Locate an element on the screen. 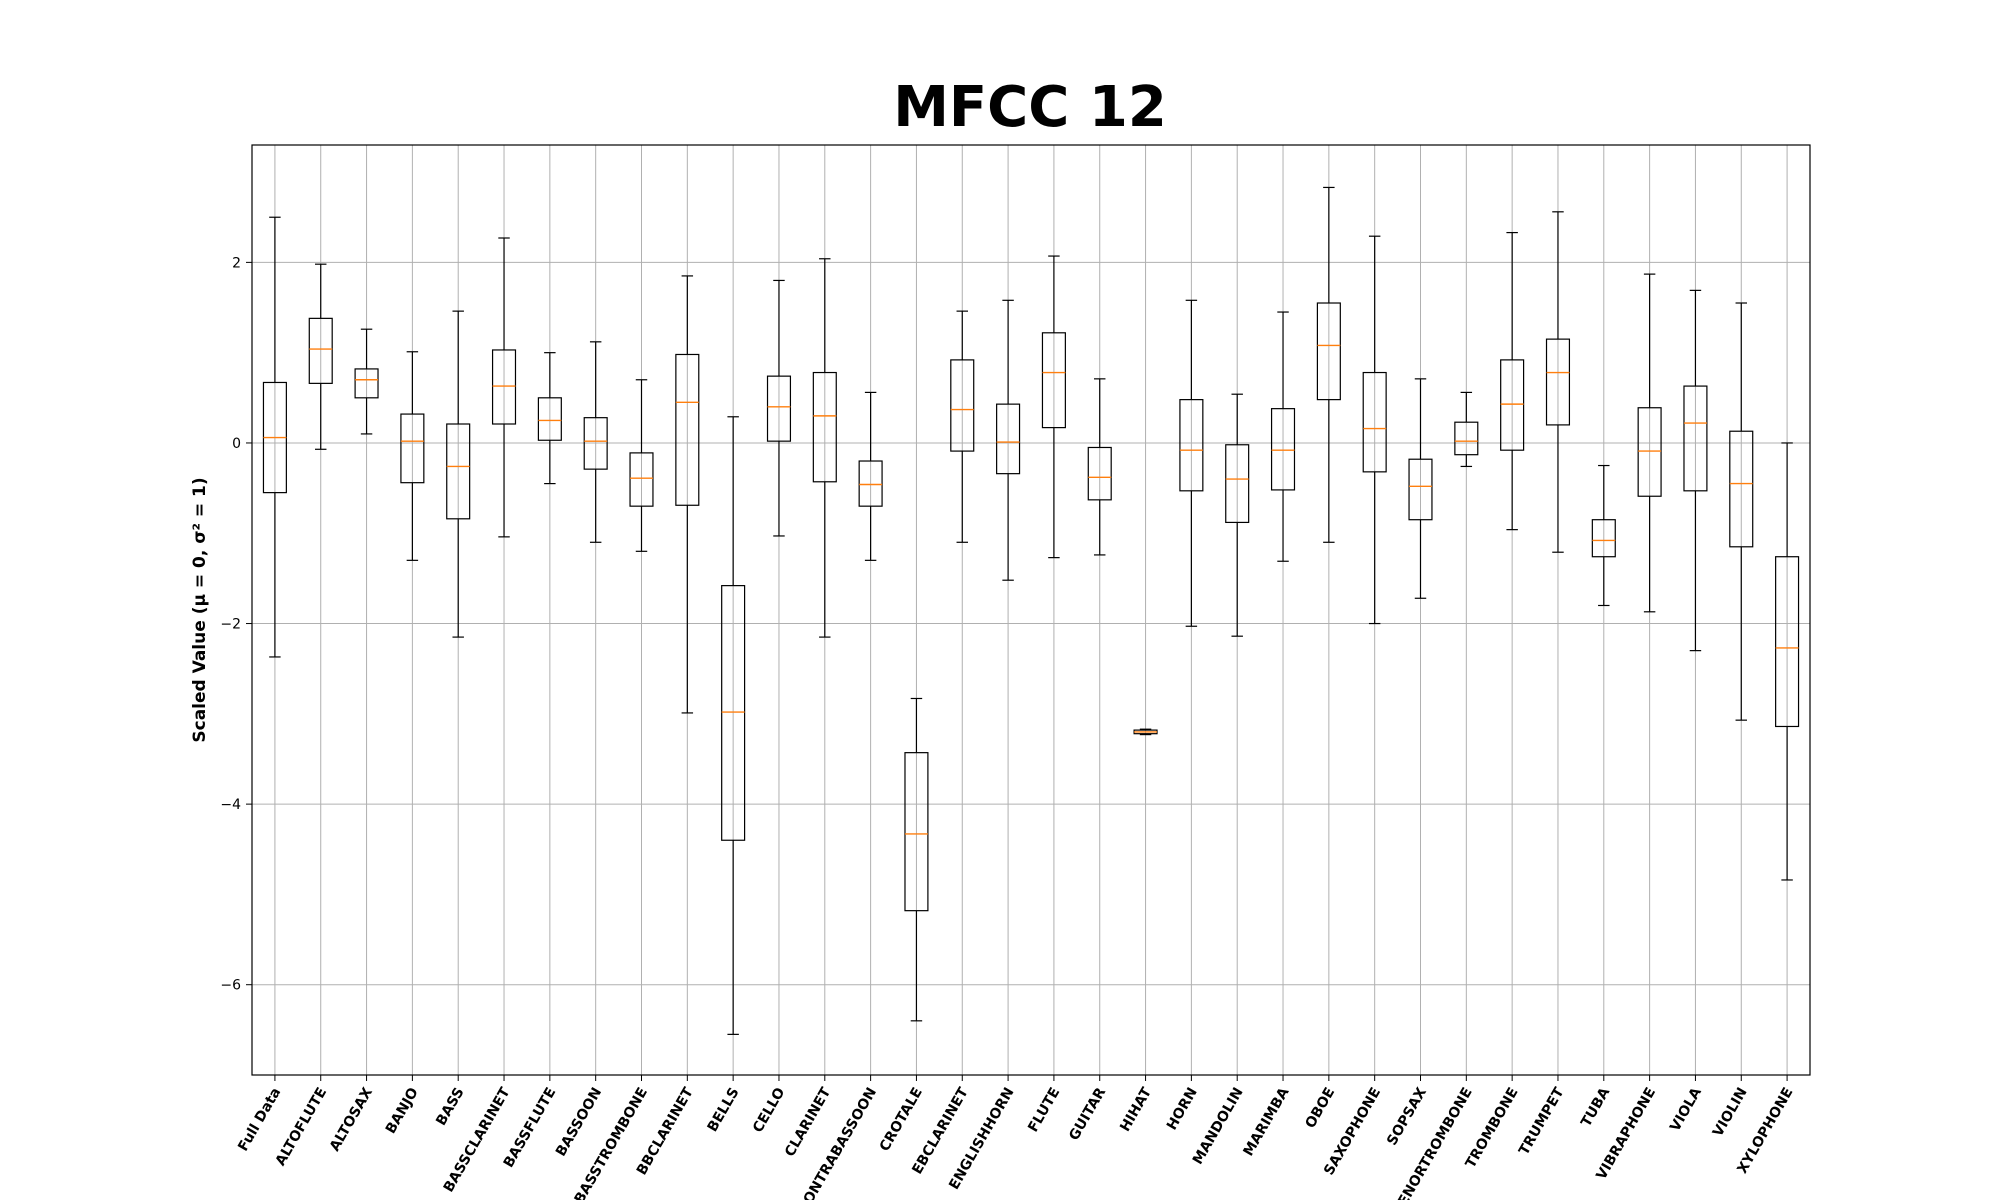 The image size is (2000, 1200). box-plot-cello is located at coordinates (779, 408).